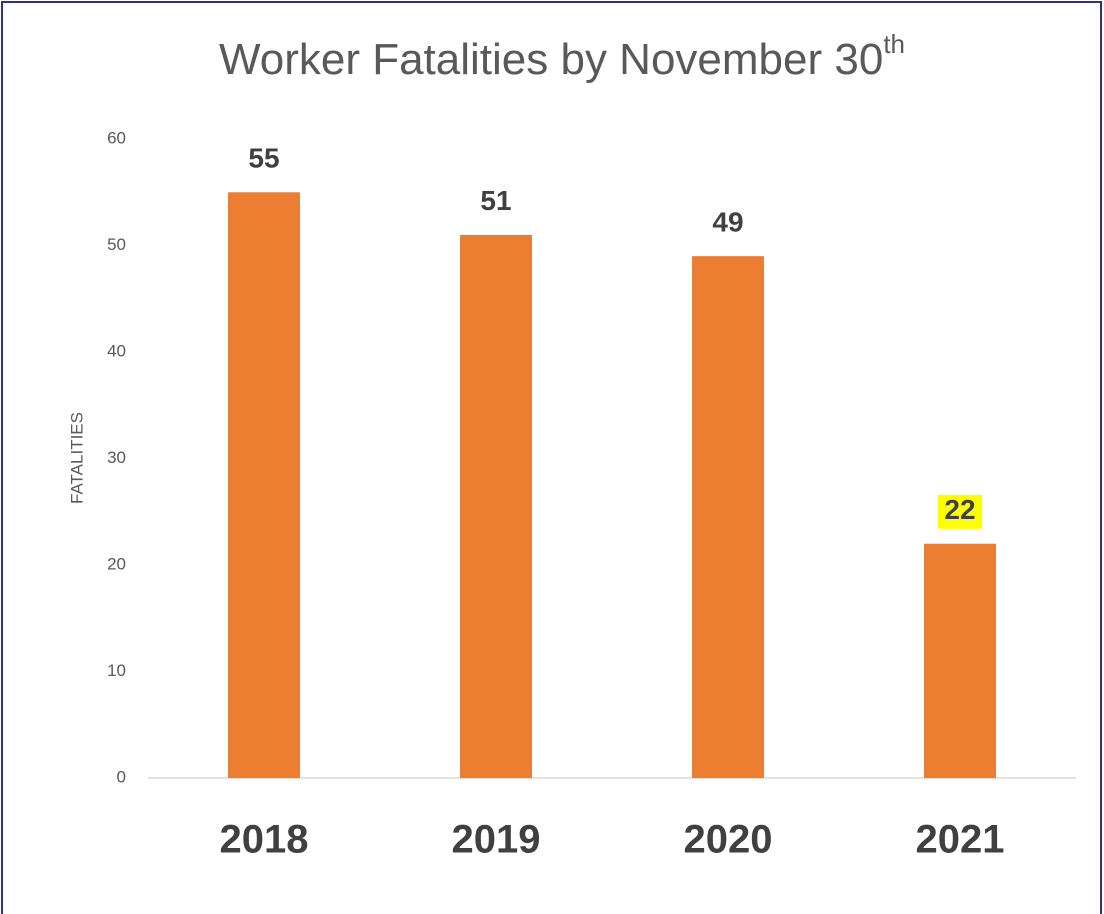 The width and height of the screenshot is (1104, 914). What do you see at coordinates (121, 776) in the screenshot?
I see `y-tick-label: 0` at bounding box center [121, 776].